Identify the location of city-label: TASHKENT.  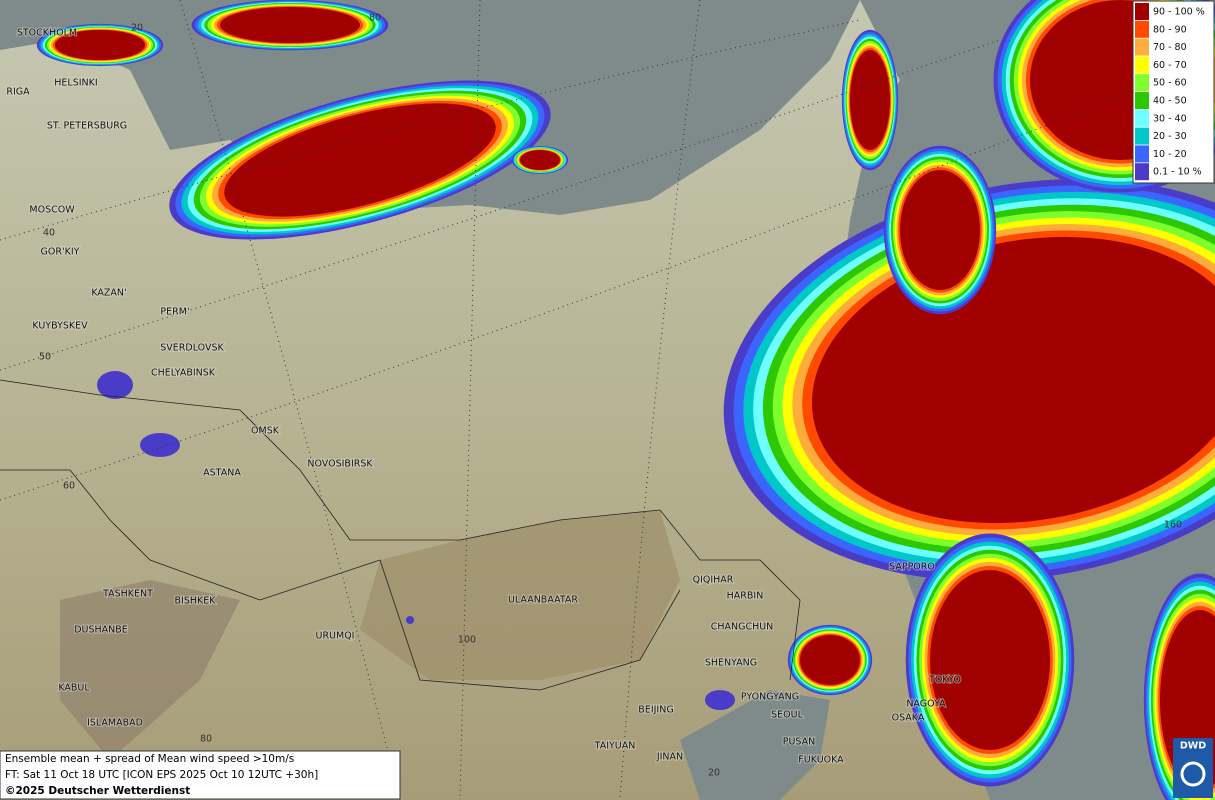
(127, 594).